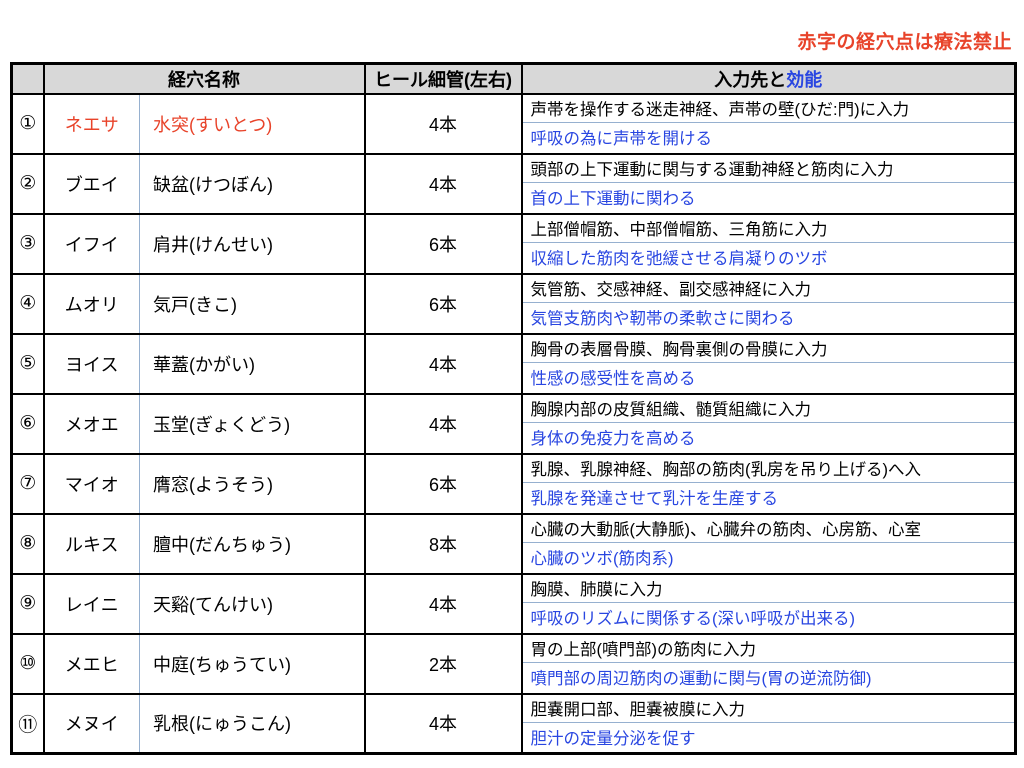  I want to click on effect-cell: 気管筋、交感神経、副交感神経に入力 気管支筋肉や靭帯の柔軟さに関わる, so click(768, 303).